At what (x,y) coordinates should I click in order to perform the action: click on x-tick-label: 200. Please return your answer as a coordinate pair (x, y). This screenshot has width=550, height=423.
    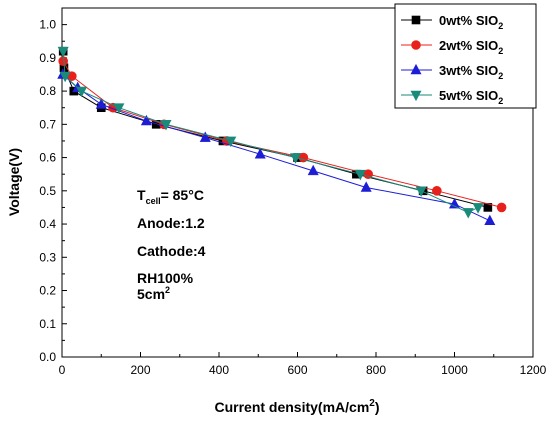
    Looking at the image, I should click on (140, 370).